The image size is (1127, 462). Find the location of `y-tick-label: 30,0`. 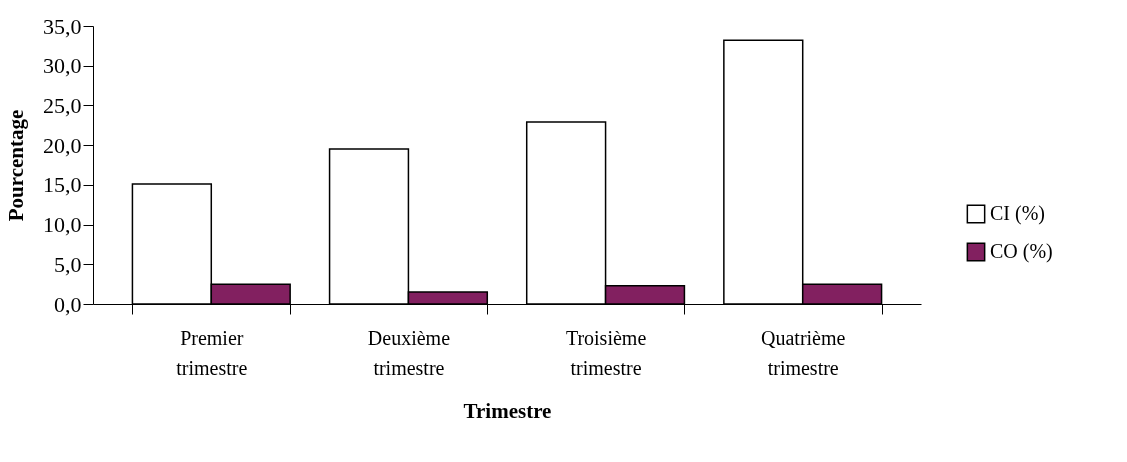

y-tick-label: 30,0 is located at coordinates (62, 66).